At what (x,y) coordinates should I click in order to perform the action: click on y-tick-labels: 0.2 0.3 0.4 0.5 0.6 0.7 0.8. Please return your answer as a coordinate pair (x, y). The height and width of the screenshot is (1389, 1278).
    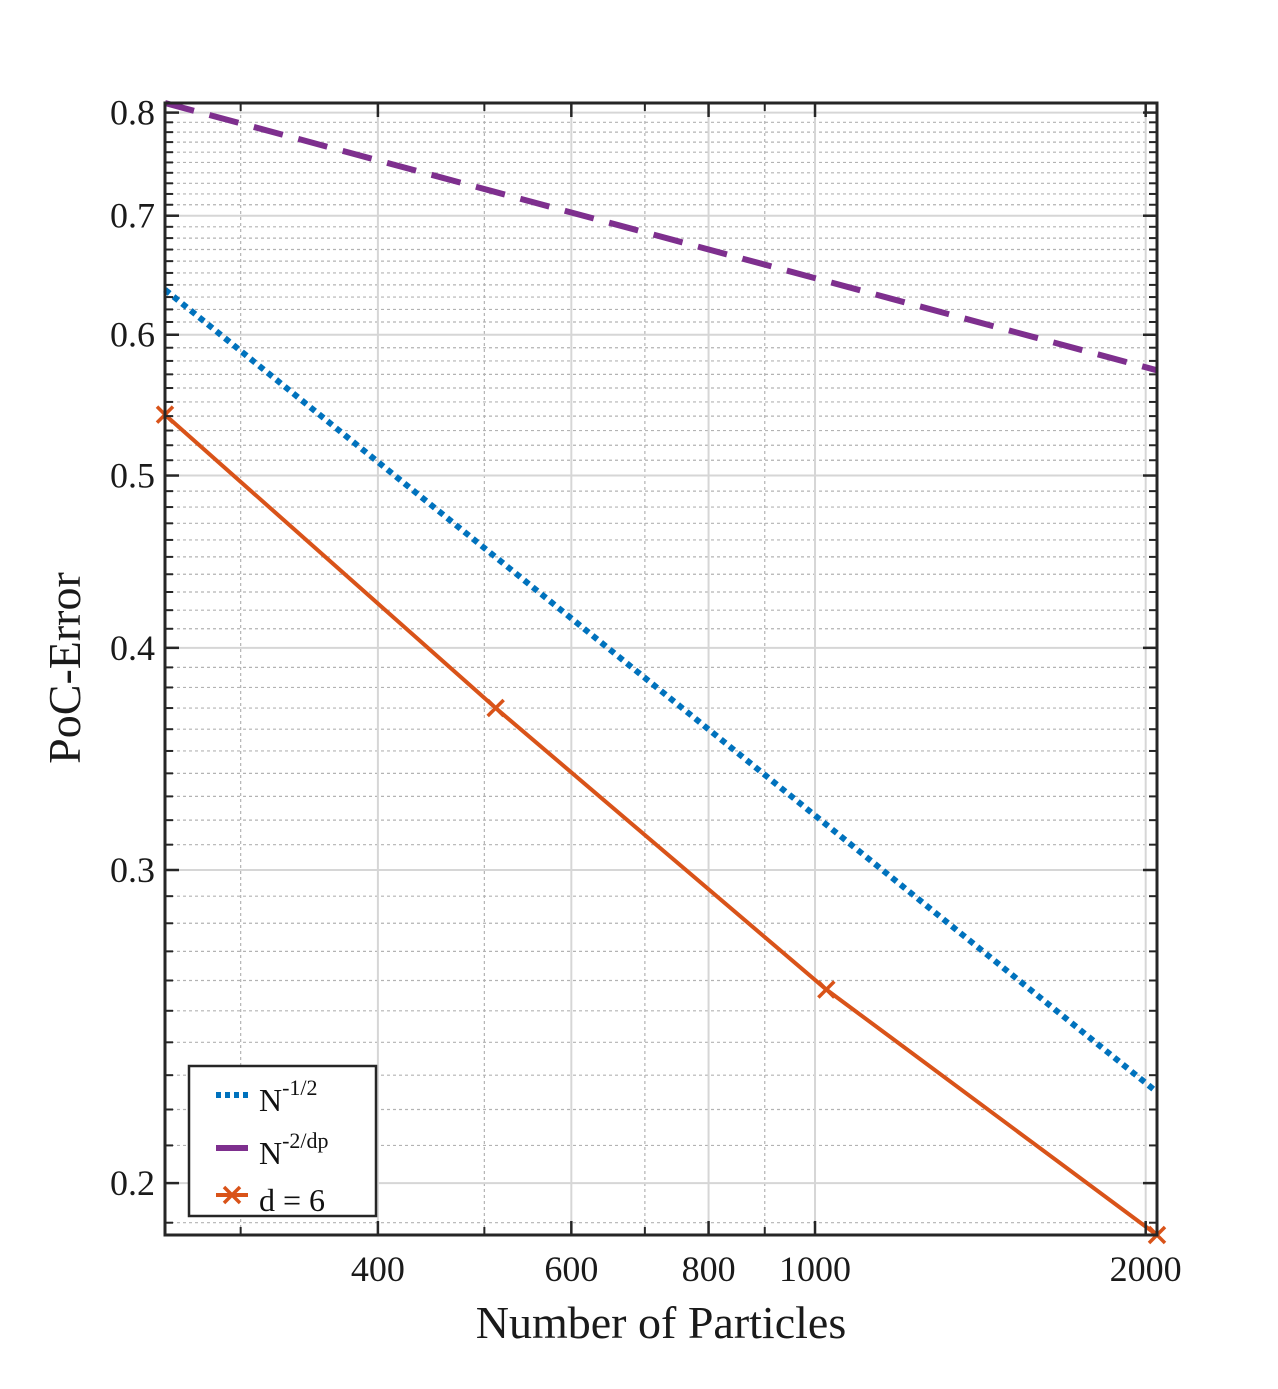
    Looking at the image, I should click on (132, 648).